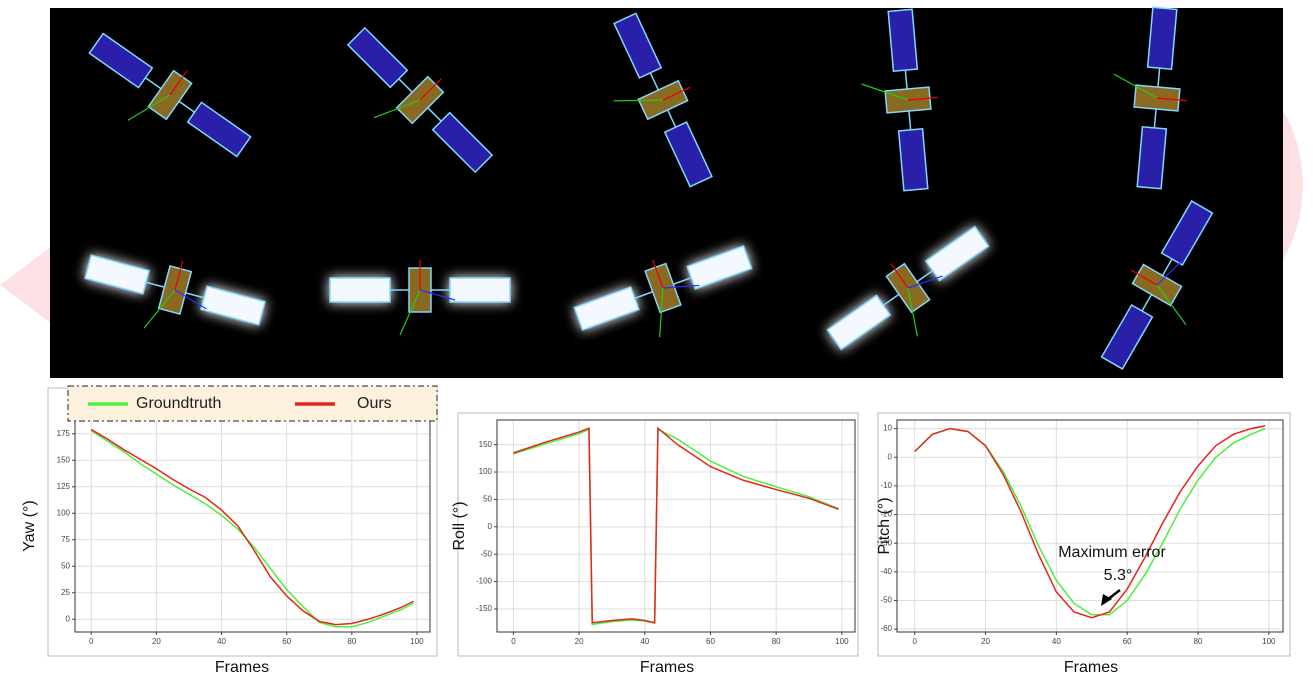 The image size is (1313, 681). Describe the element at coordinates (842, 641) in the screenshot. I see `x-tick-label: 100` at that location.